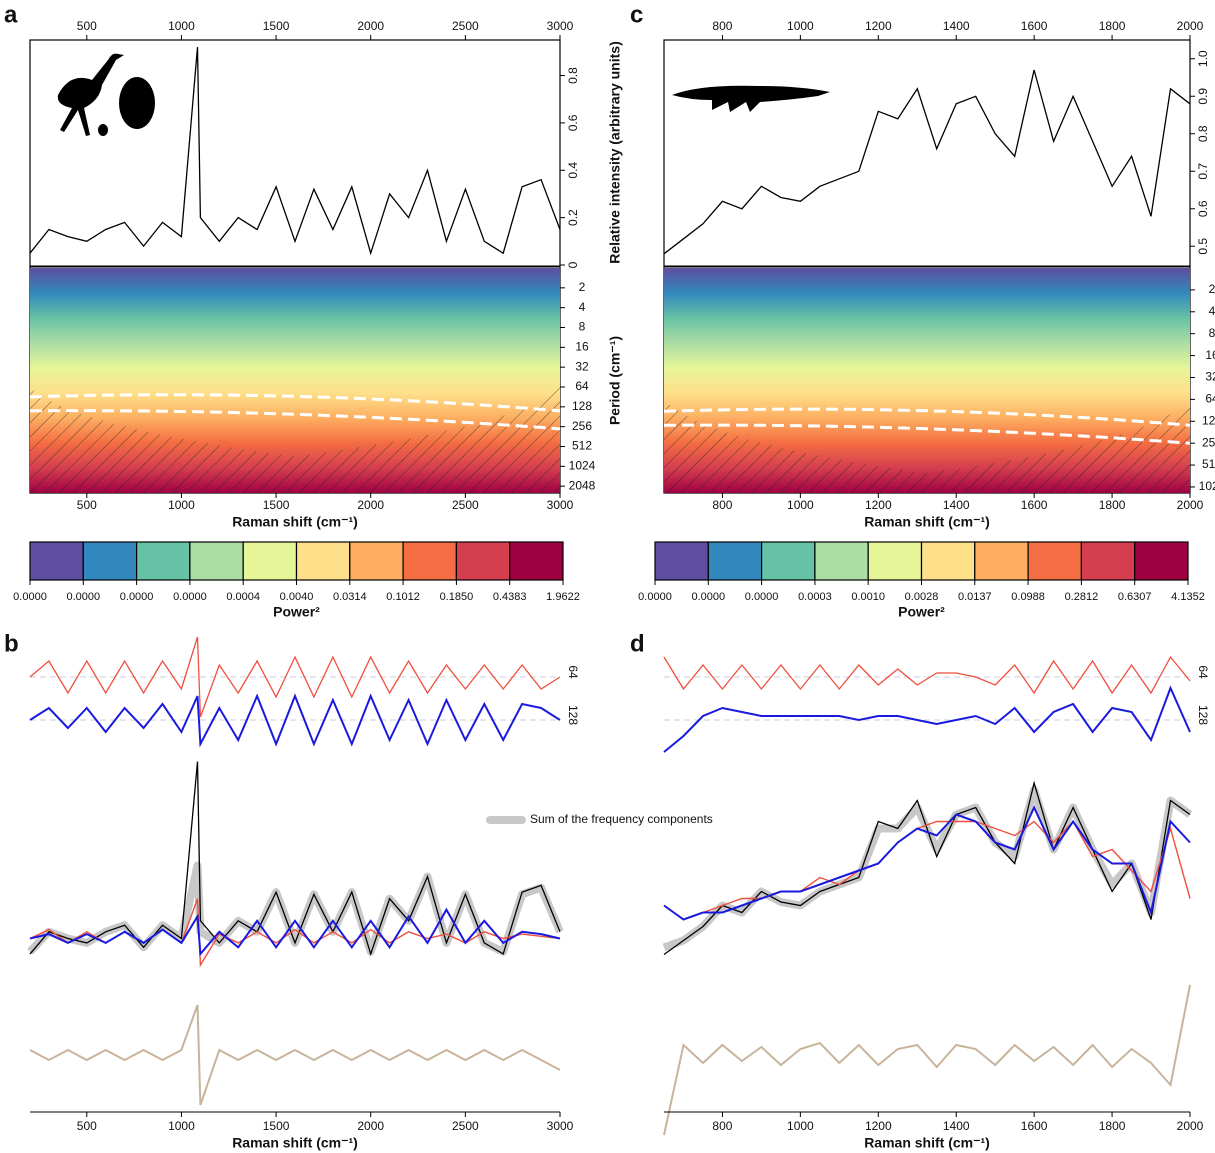 Image resolution: width=1215 pixels, height=1153 pixels. What do you see at coordinates (582, 446) in the screenshot?
I see `y-tick-label: 512` at bounding box center [582, 446].